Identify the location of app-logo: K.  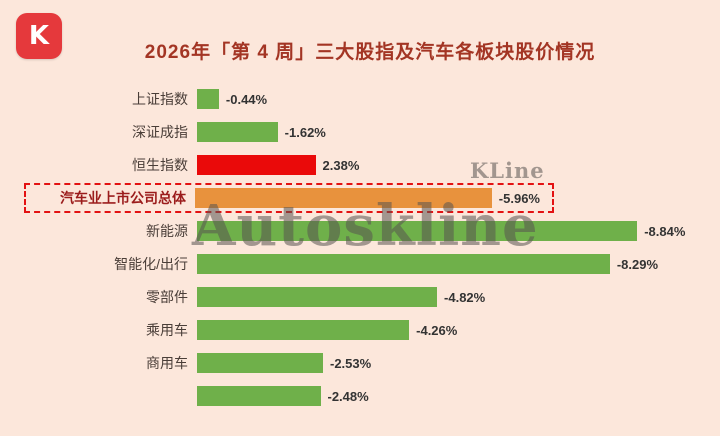
(39, 36).